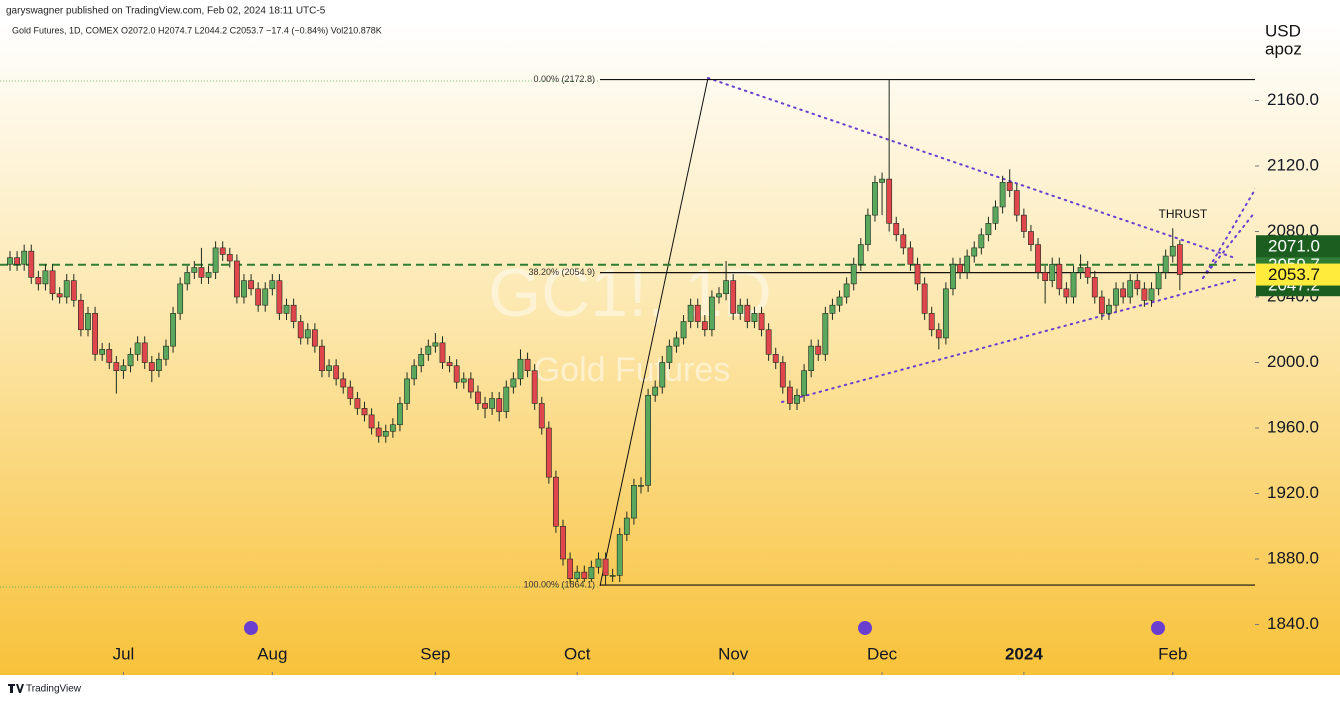 The image size is (1340, 701). What do you see at coordinates (632, 370) in the screenshot?
I see `watermark-name: Gold Futures` at bounding box center [632, 370].